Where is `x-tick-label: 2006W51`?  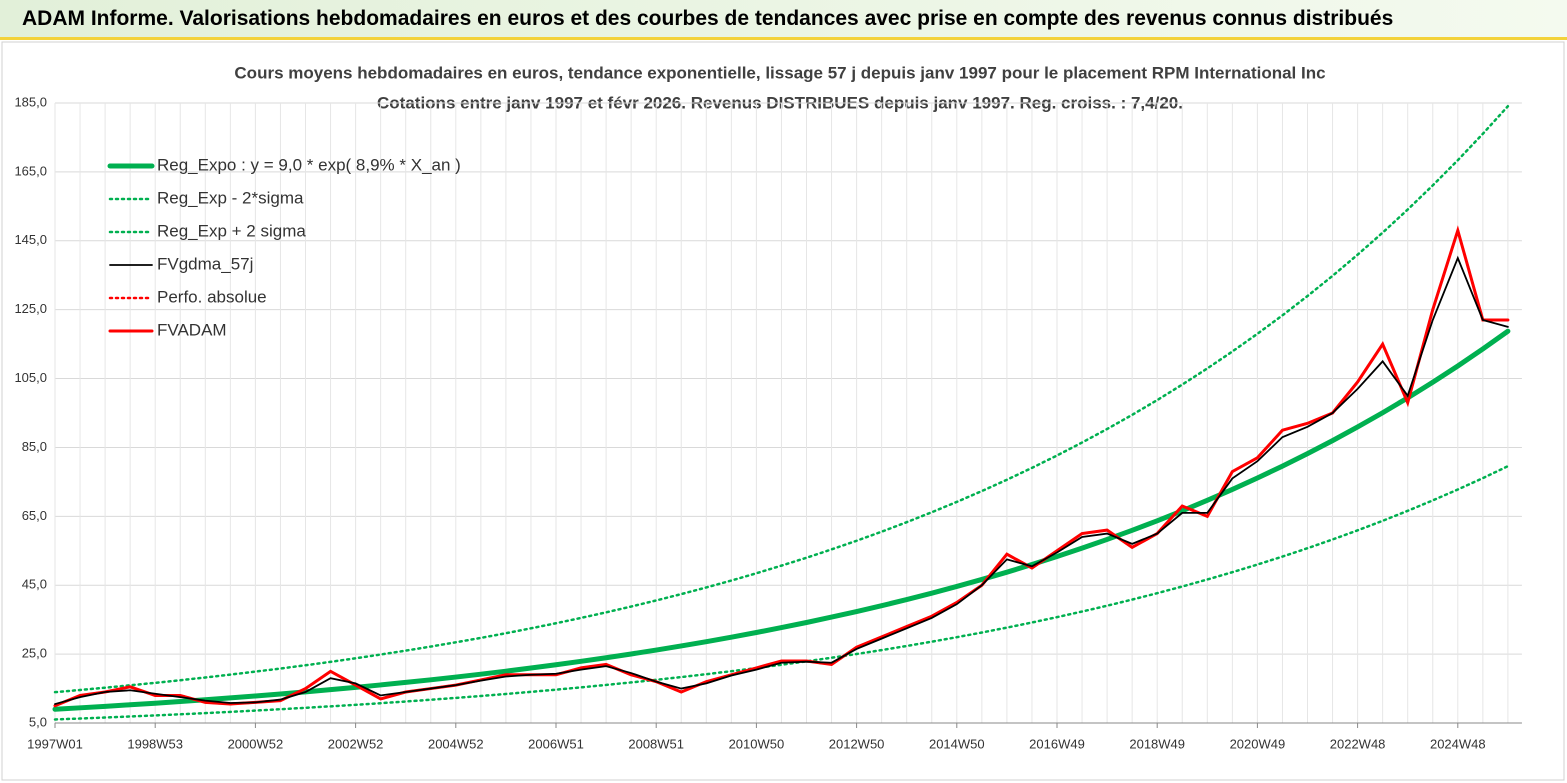 x-tick-label: 2006W51 is located at coordinates (556, 743).